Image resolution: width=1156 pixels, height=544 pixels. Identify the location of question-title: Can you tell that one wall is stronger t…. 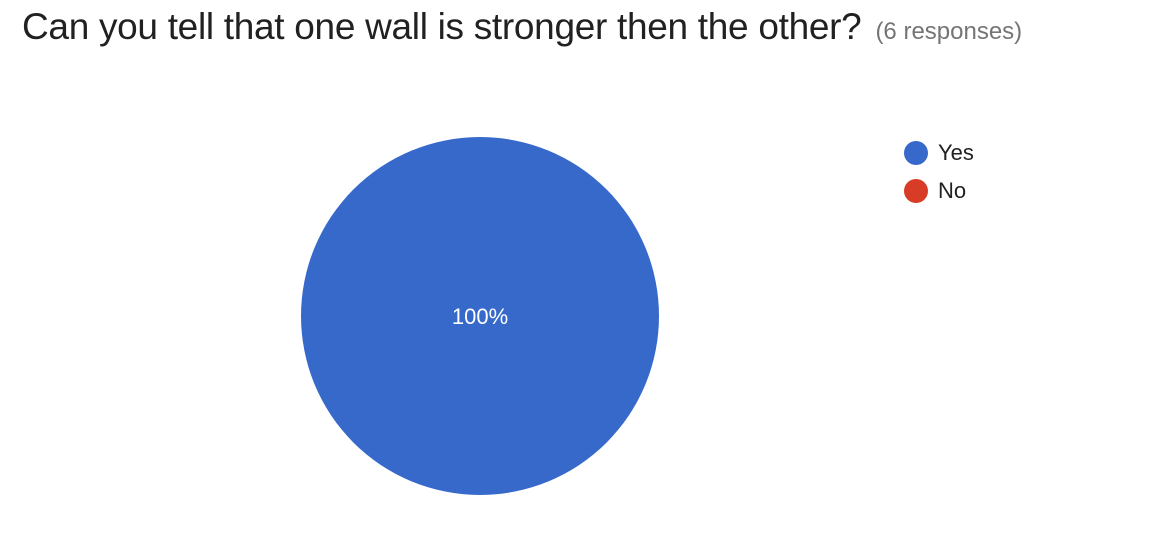
(442, 26).